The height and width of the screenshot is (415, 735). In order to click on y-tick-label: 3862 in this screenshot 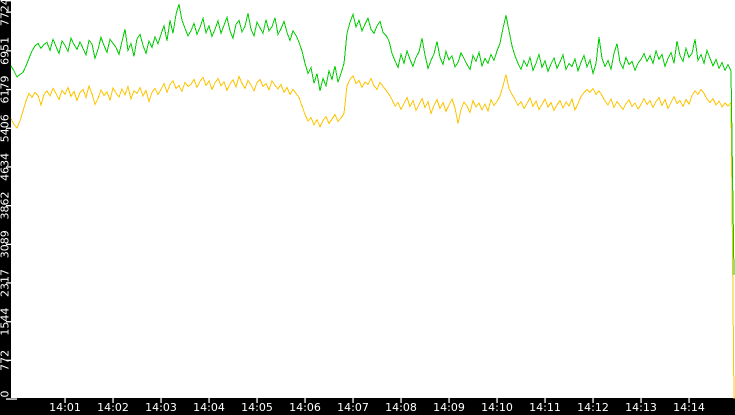, I will do `click(6, 206)`.